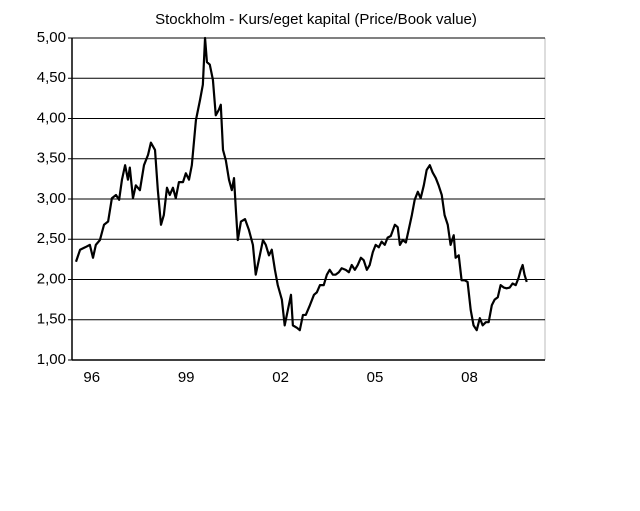 This screenshot has height=511, width=640. What do you see at coordinates (51, 319) in the screenshot?
I see `y-tick-label: 1,50` at bounding box center [51, 319].